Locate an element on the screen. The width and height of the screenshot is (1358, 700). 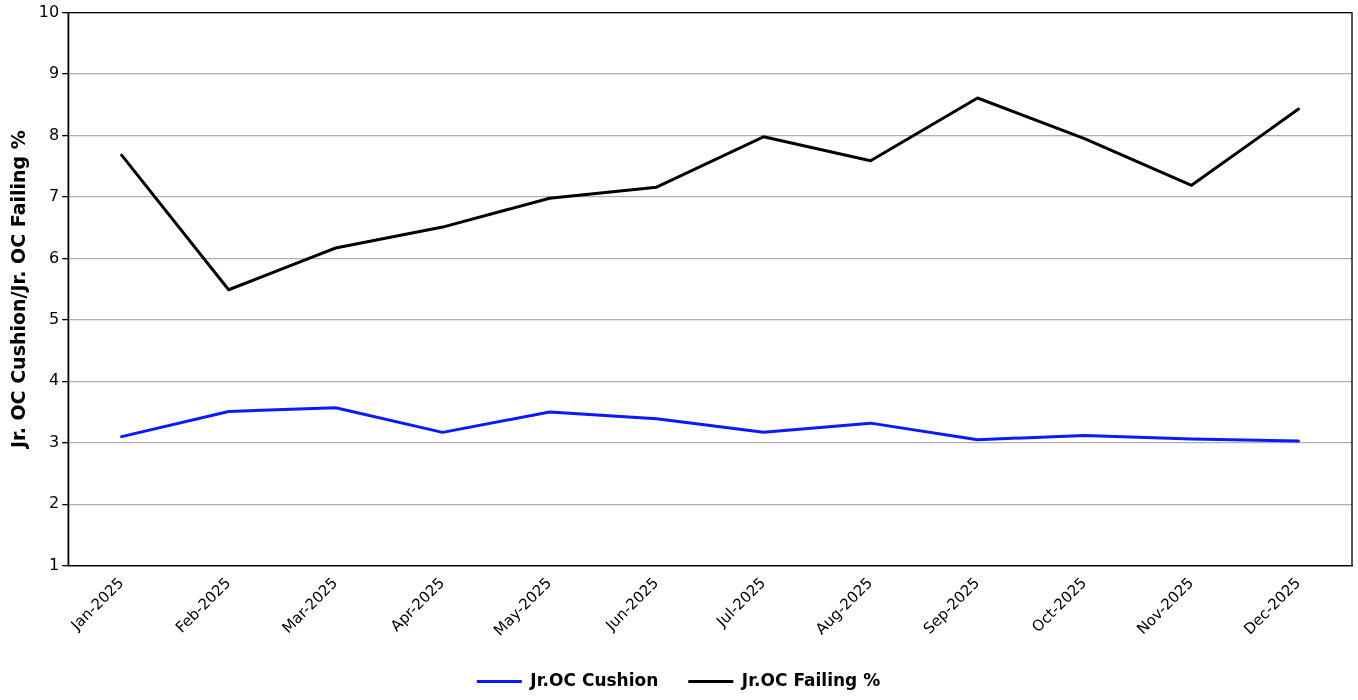
legend-label: Jr.OC Failing % is located at coordinates (810, 679).